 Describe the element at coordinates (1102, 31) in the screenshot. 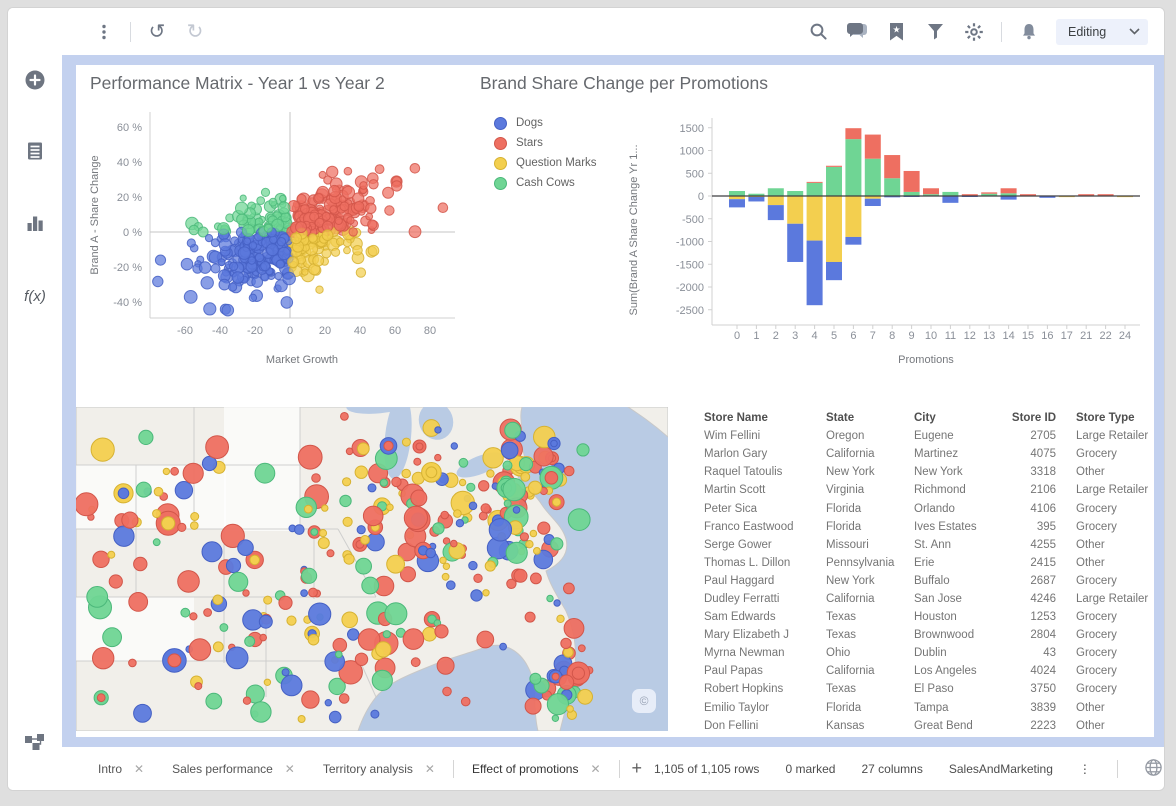

I see `mode-dropdown: Editing` at that location.